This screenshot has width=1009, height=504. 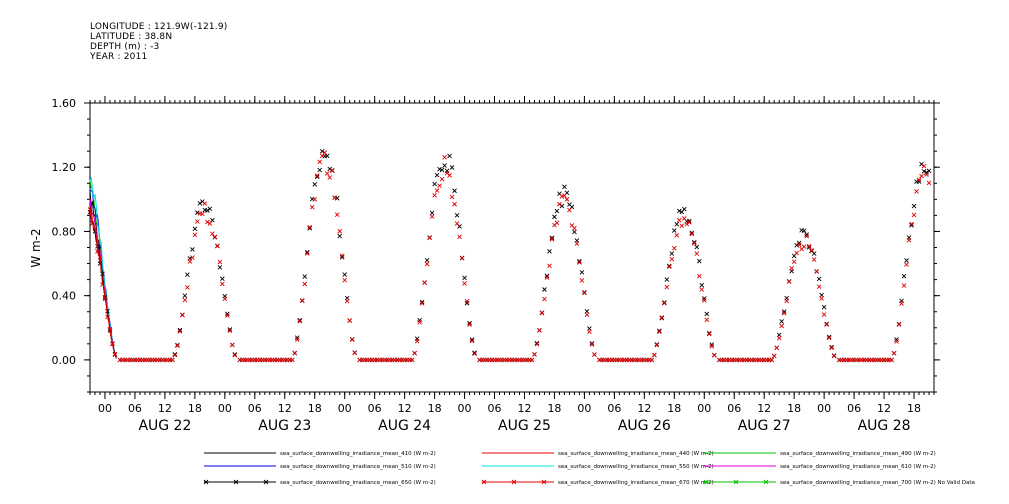 What do you see at coordinates (524, 426) in the screenshot?
I see `x-date-label: AUG 25` at bounding box center [524, 426].